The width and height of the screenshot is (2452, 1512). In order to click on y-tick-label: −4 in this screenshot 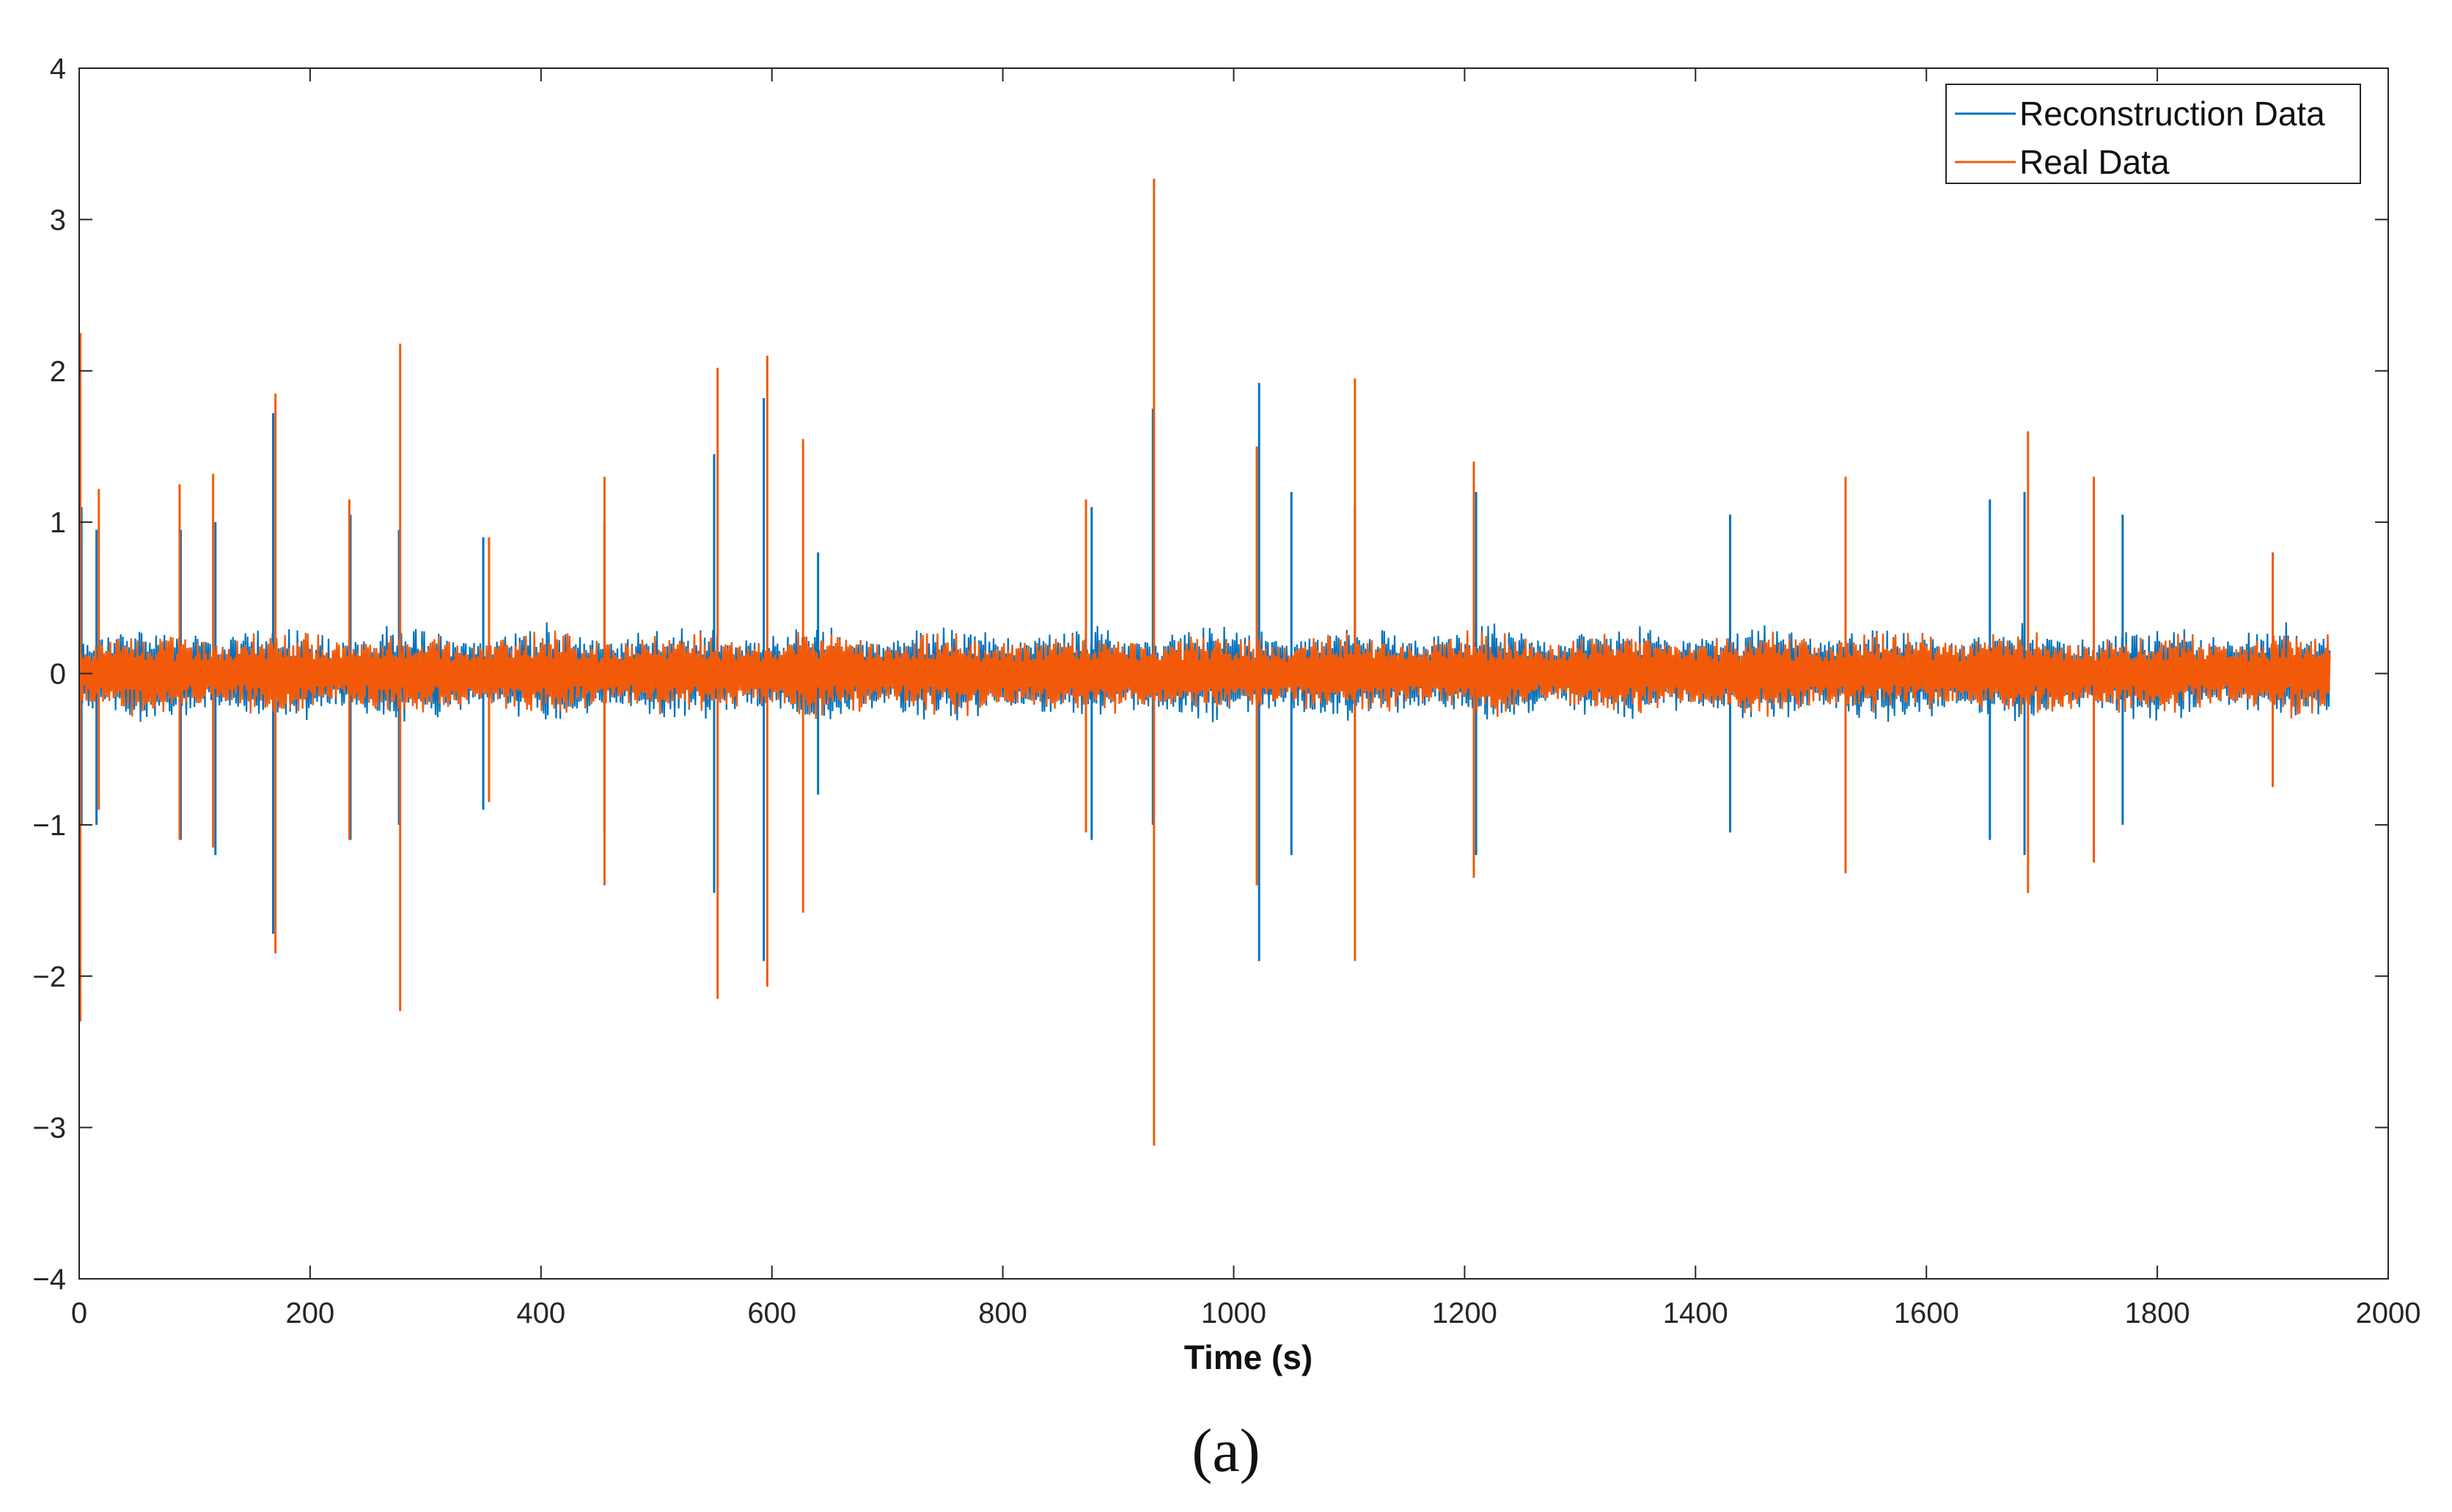, I will do `click(49, 1279)`.